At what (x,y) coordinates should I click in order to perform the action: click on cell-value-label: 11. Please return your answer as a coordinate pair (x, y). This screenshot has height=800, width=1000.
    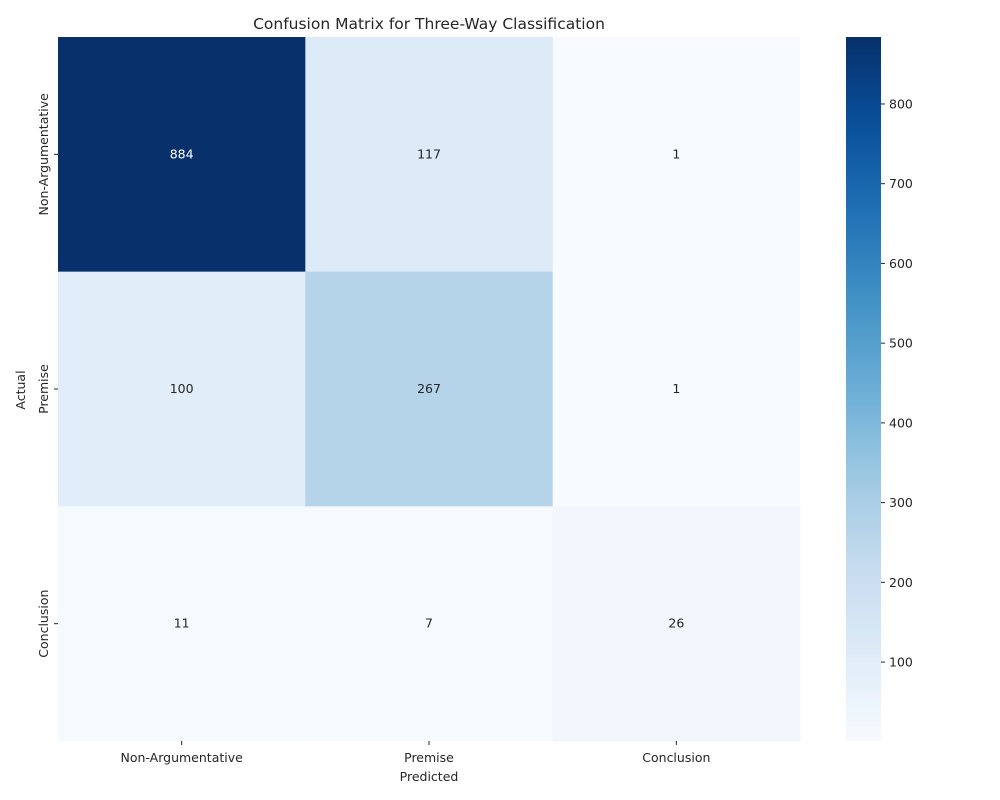
    Looking at the image, I should click on (182, 623).